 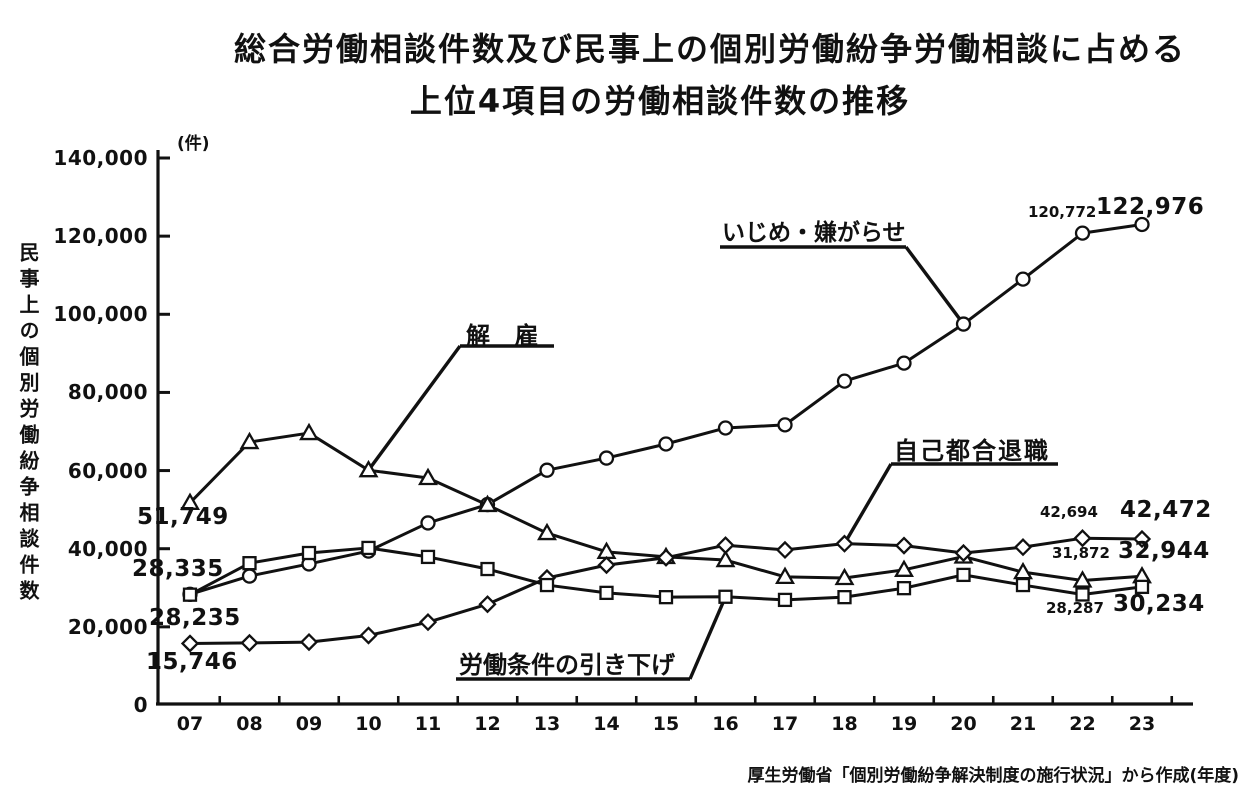 What do you see at coordinates (309, 724) in the screenshot?
I see `x-tick-label-09: 09` at bounding box center [309, 724].